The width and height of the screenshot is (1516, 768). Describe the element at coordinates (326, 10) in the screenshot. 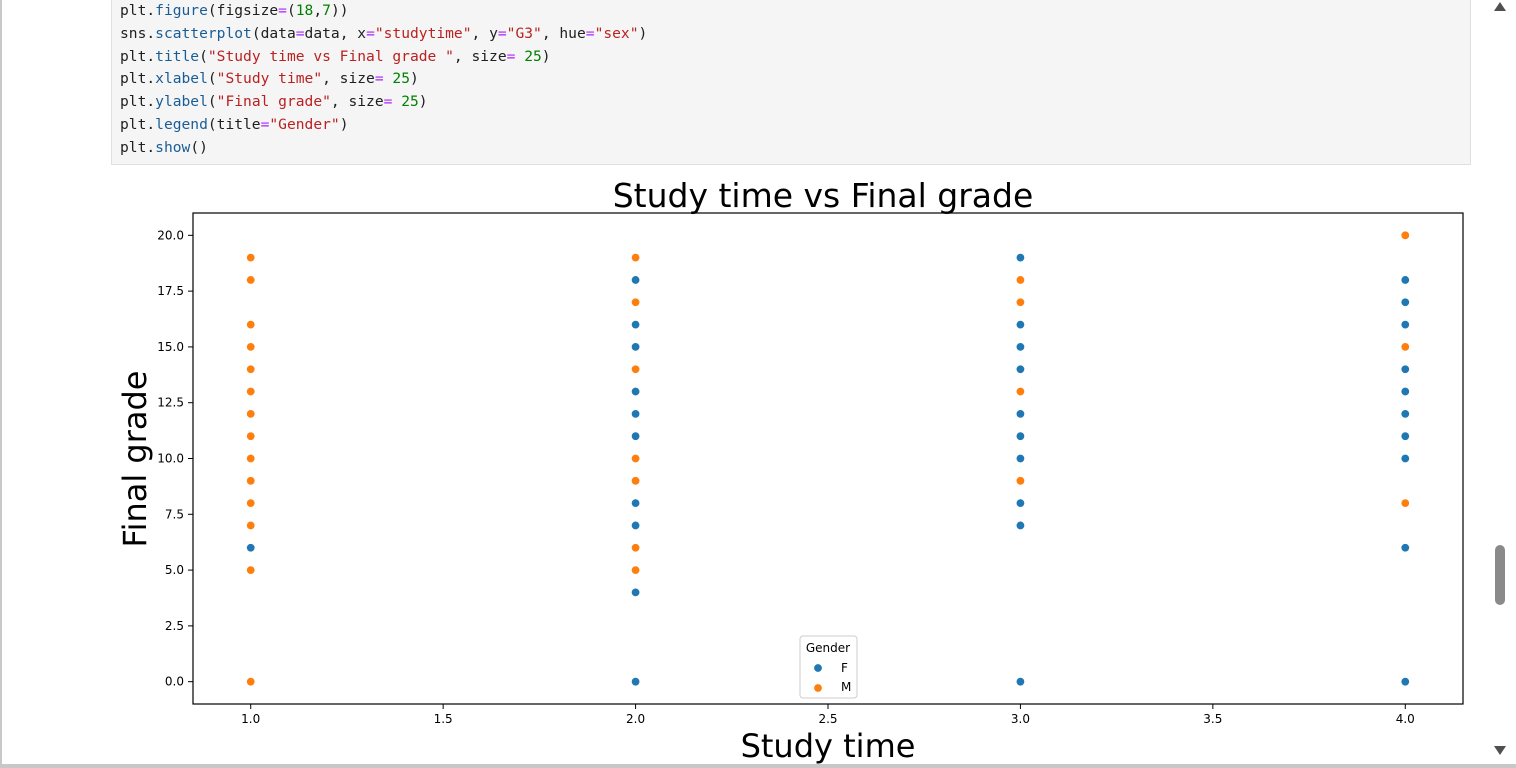

I see `code-token: 7` at that location.